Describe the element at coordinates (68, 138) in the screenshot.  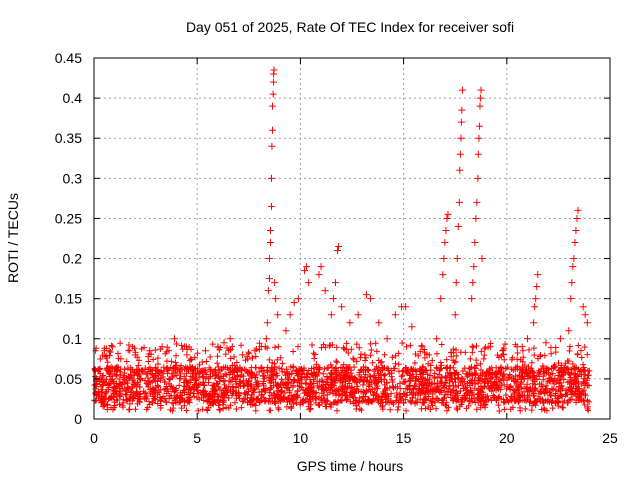
I see `y-tick-label: 0.35` at that location.